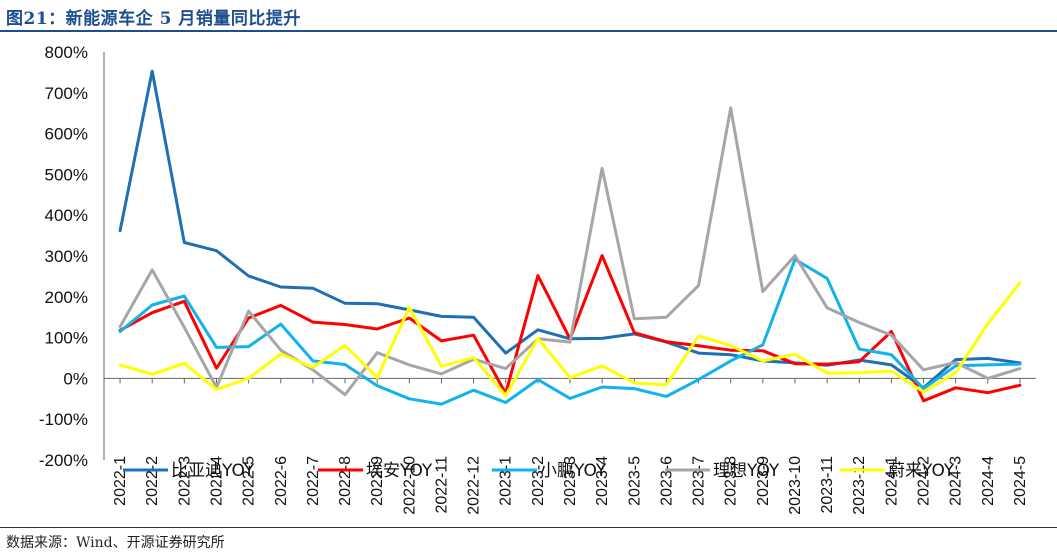 This screenshot has width=1057, height=554. I want to click on x-tick-label: 2022-3, so click(184, 481).